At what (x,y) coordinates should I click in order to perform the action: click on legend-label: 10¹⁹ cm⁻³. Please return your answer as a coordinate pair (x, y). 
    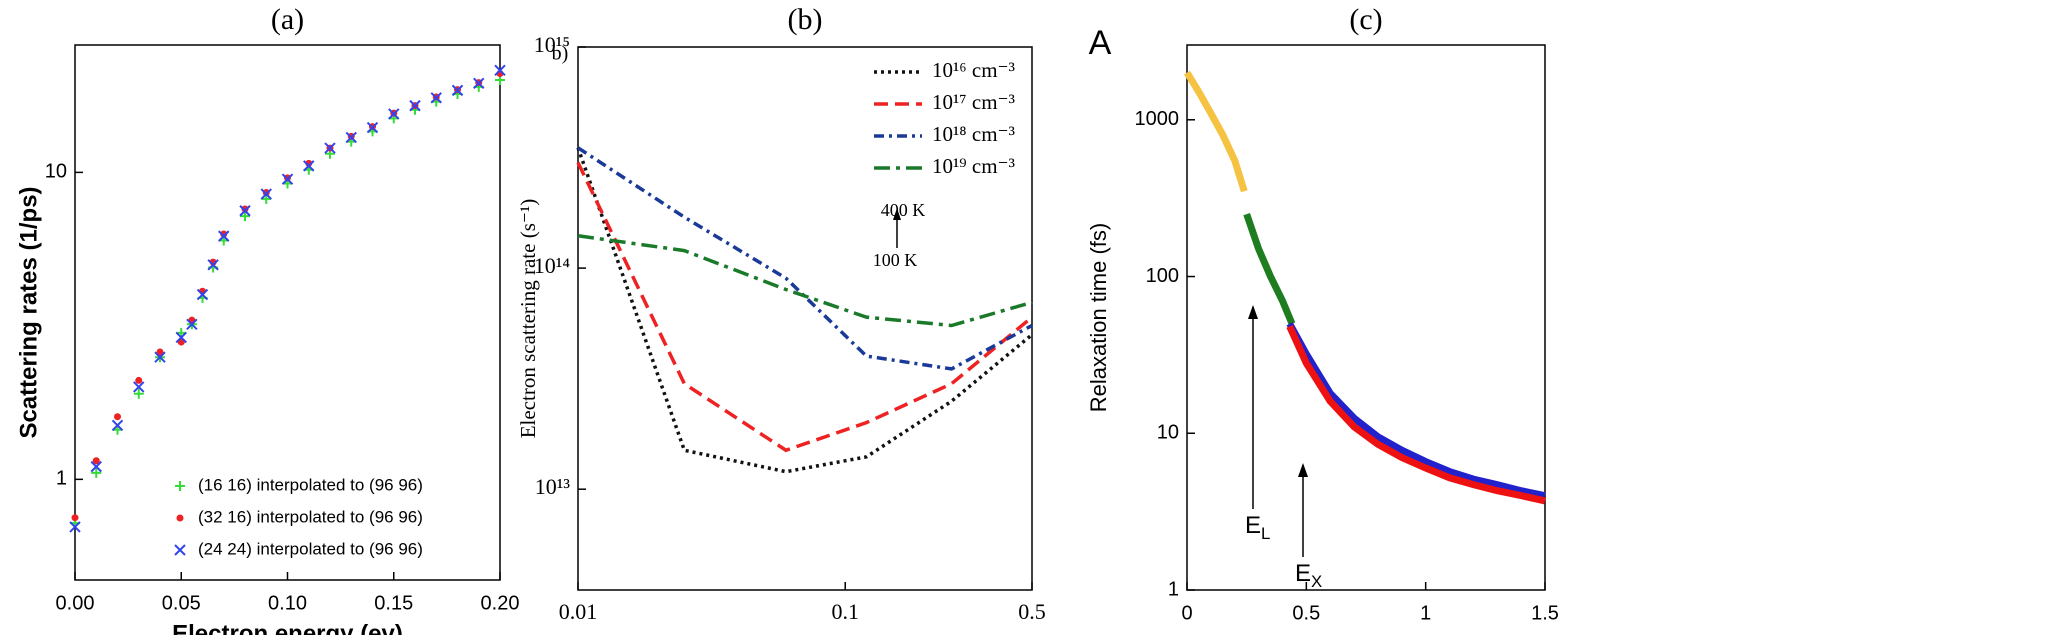
    Looking at the image, I should click on (973, 166).